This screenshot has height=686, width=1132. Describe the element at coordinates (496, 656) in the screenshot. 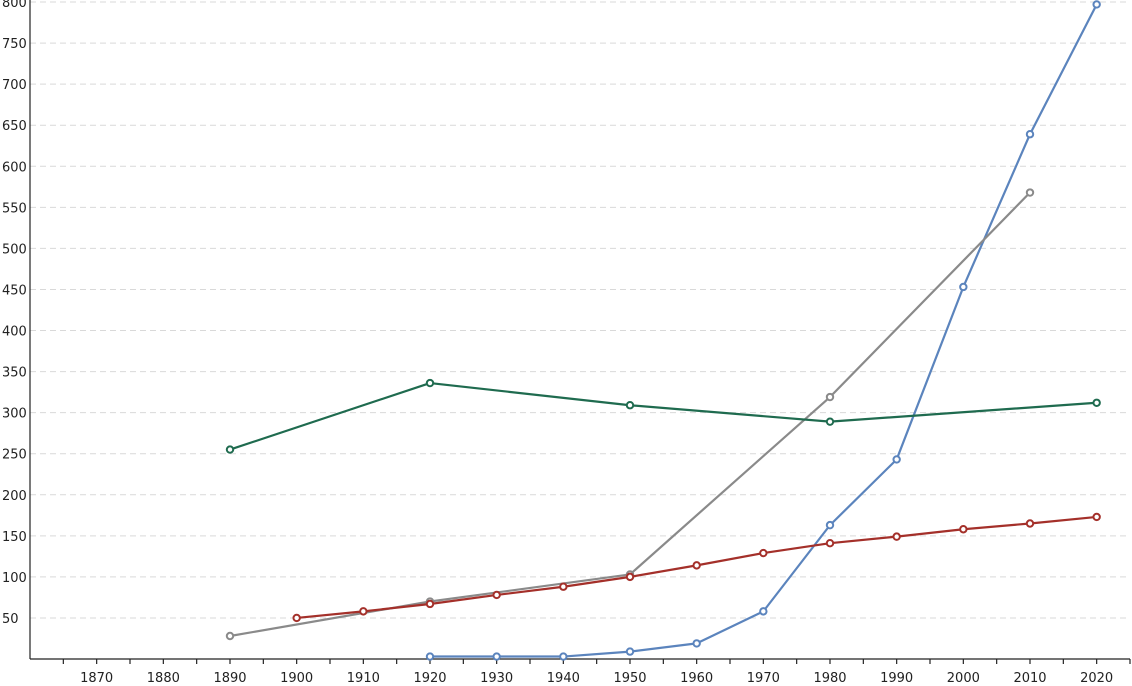

I see `series-1-point-1930` at that location.